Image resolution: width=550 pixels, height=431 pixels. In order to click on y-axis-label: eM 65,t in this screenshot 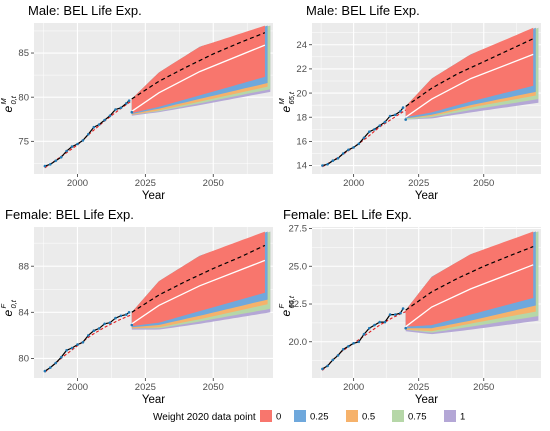, I will do `click(286, 101)`.